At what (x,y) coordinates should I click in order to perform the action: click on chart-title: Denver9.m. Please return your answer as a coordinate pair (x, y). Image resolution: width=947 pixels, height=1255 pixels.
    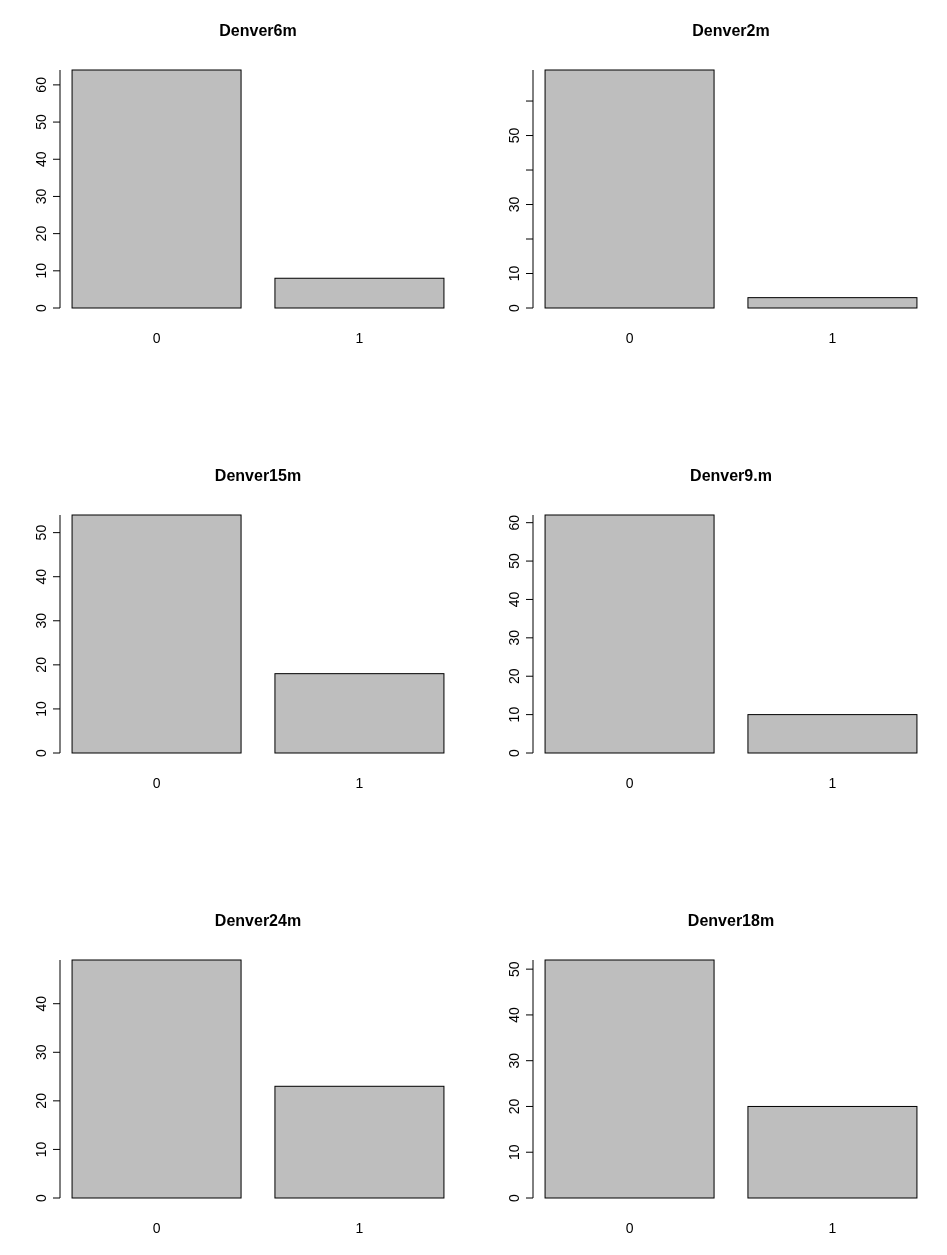
    Looking at the image, I should click on (731, 475).